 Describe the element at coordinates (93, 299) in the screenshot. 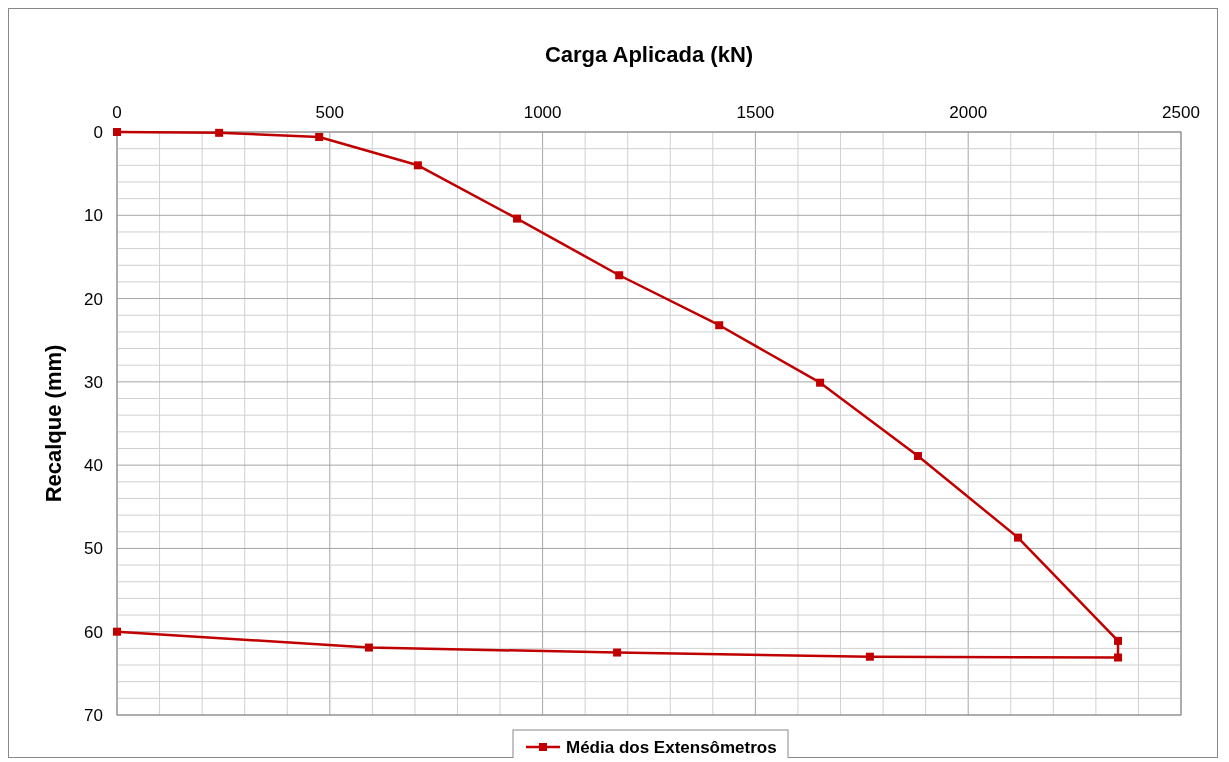

I see `y-tick-label: 20` at that location.